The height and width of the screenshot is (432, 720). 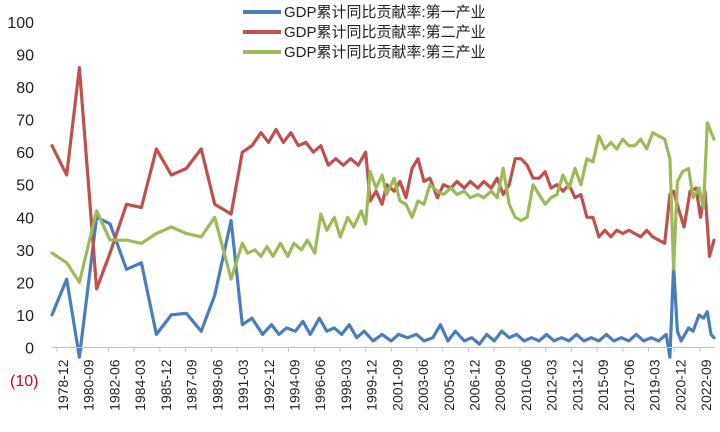 I want to click on y-tick-label: (10), so click(x=24, y=381).